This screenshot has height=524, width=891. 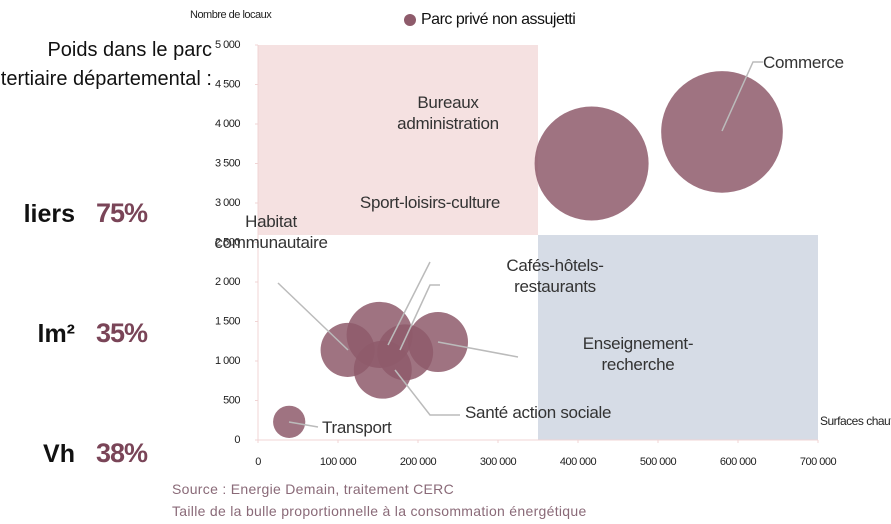 What do you see at coordinates (818, 462) in the screenshot?
I see `x-tick-label: 700 000` at bounding box center [818, 462].